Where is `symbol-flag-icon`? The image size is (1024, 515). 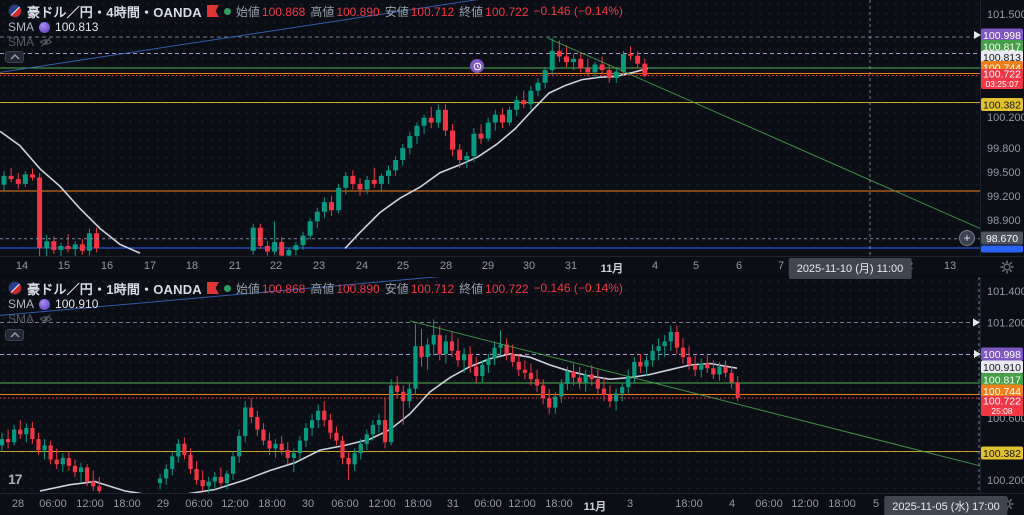 symbol-flag-icon is located at coordinates (15, 11).